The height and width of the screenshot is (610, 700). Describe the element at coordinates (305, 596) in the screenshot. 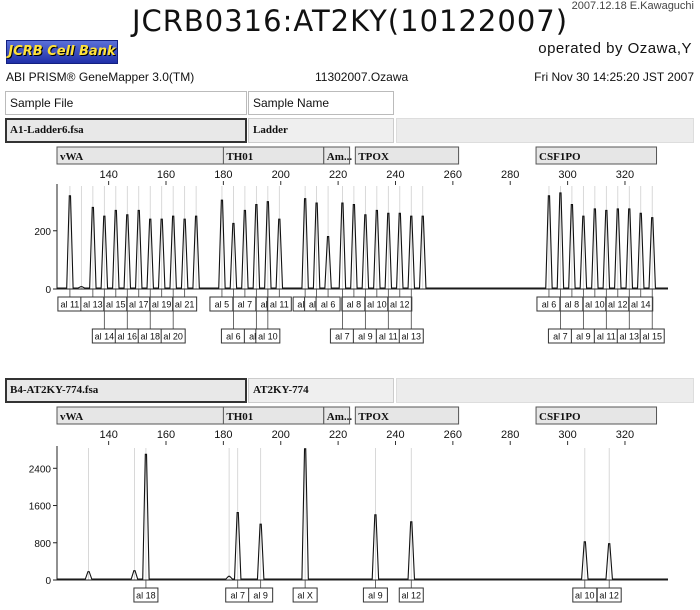

I see `allele-label: al X` at that location.